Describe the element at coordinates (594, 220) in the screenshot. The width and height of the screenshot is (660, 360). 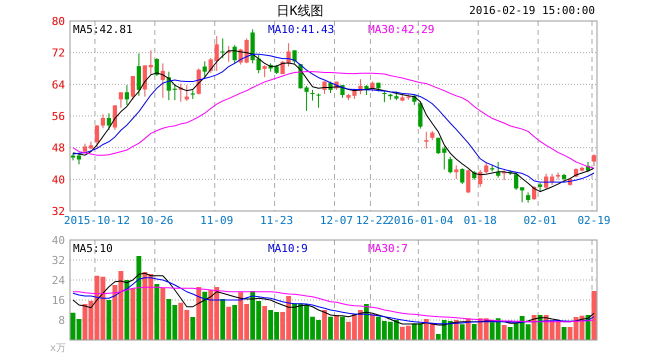
I see `x-tick-label: 02-19` at that location.